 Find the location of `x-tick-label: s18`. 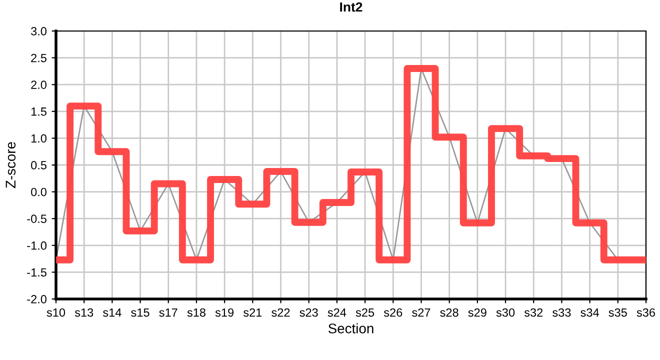

x-tick-label: s18 is located at coordinates (196, 312).